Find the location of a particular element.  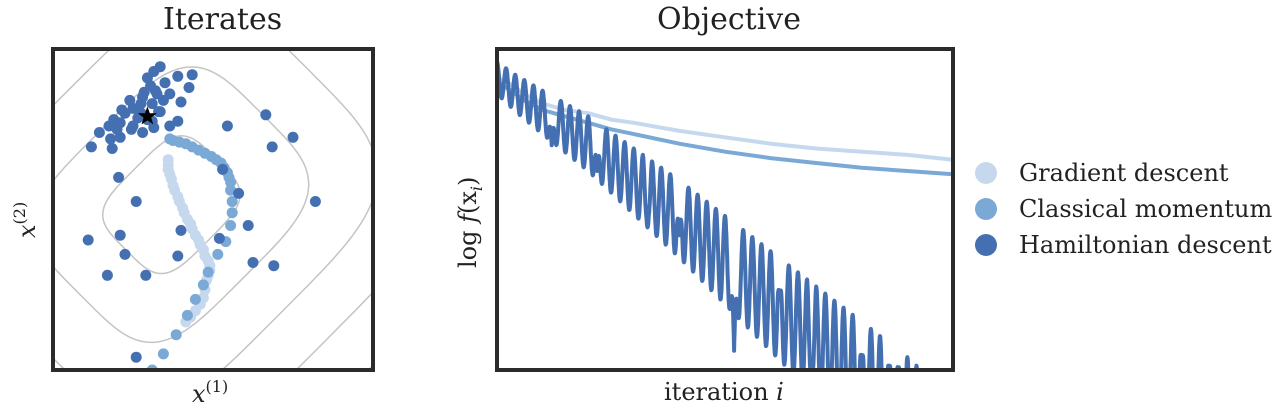

legend-classical-dot-icon is located at coordinates (986, 209).